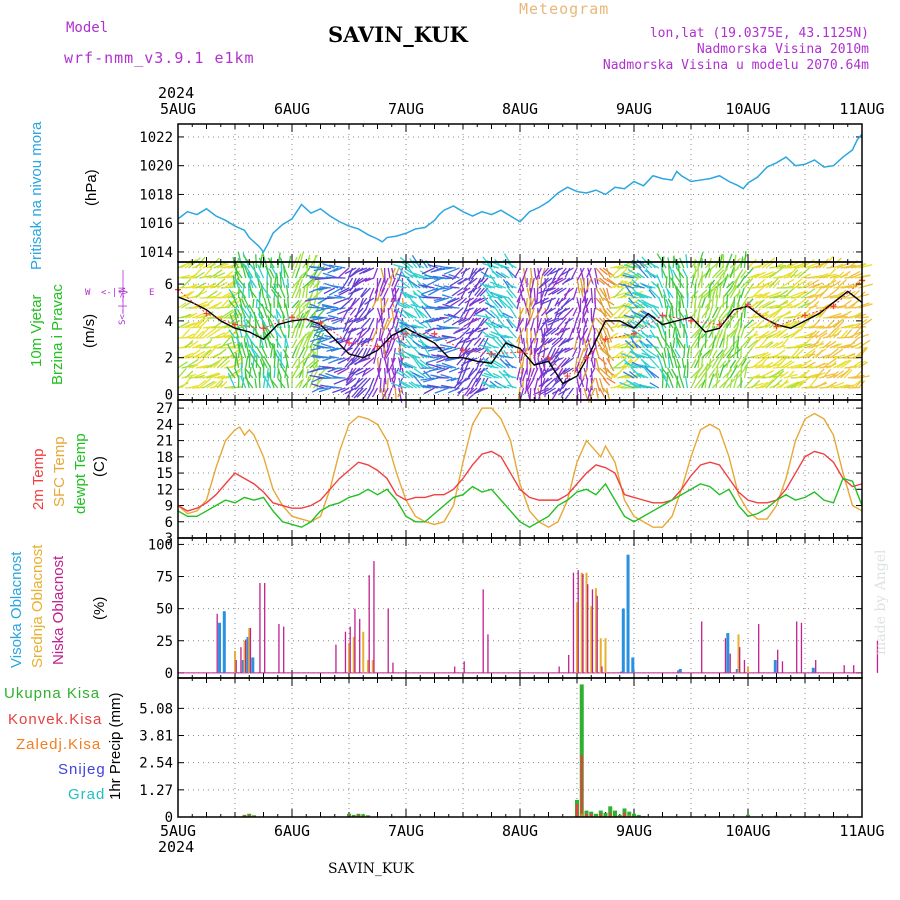  Describe the element at coordinates (156, 764) in the screenshot. I see `ytick-label-precip: 2.54` at that location.